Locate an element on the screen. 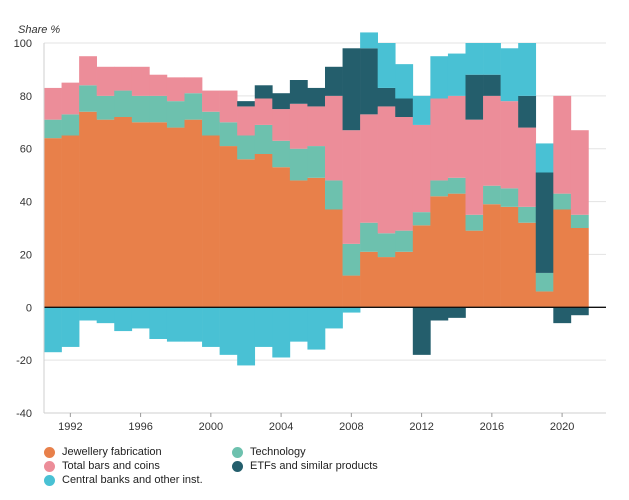 This screenshot has width=629, height=500. y-axis-label: Share % is located at coordinates (39, 30).